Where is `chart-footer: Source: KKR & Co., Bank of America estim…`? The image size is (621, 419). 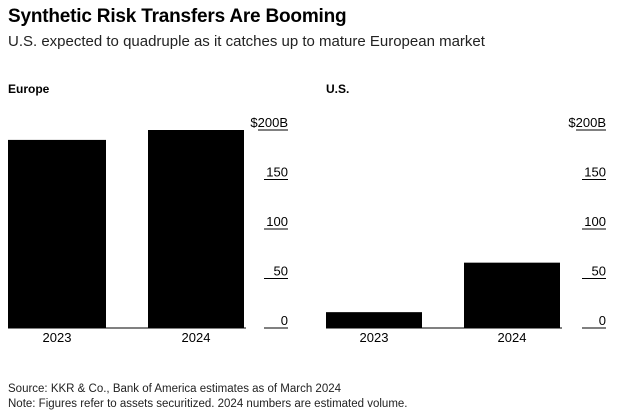 chart-footer: Source: KKR & Co., Bank of America estim… is located at coordinates (208, 397).